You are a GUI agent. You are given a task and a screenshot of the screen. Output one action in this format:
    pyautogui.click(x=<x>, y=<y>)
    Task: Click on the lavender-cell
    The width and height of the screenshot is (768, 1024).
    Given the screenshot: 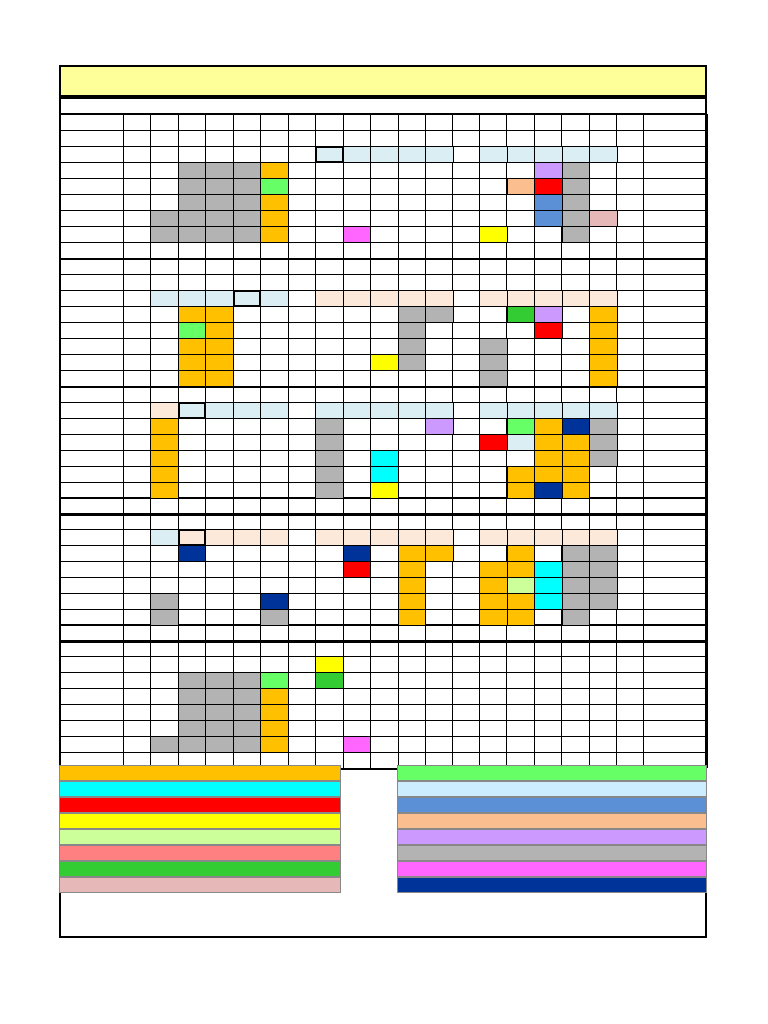 What is the action you would take?
    pyautogui.click(x=548, y=170)
    